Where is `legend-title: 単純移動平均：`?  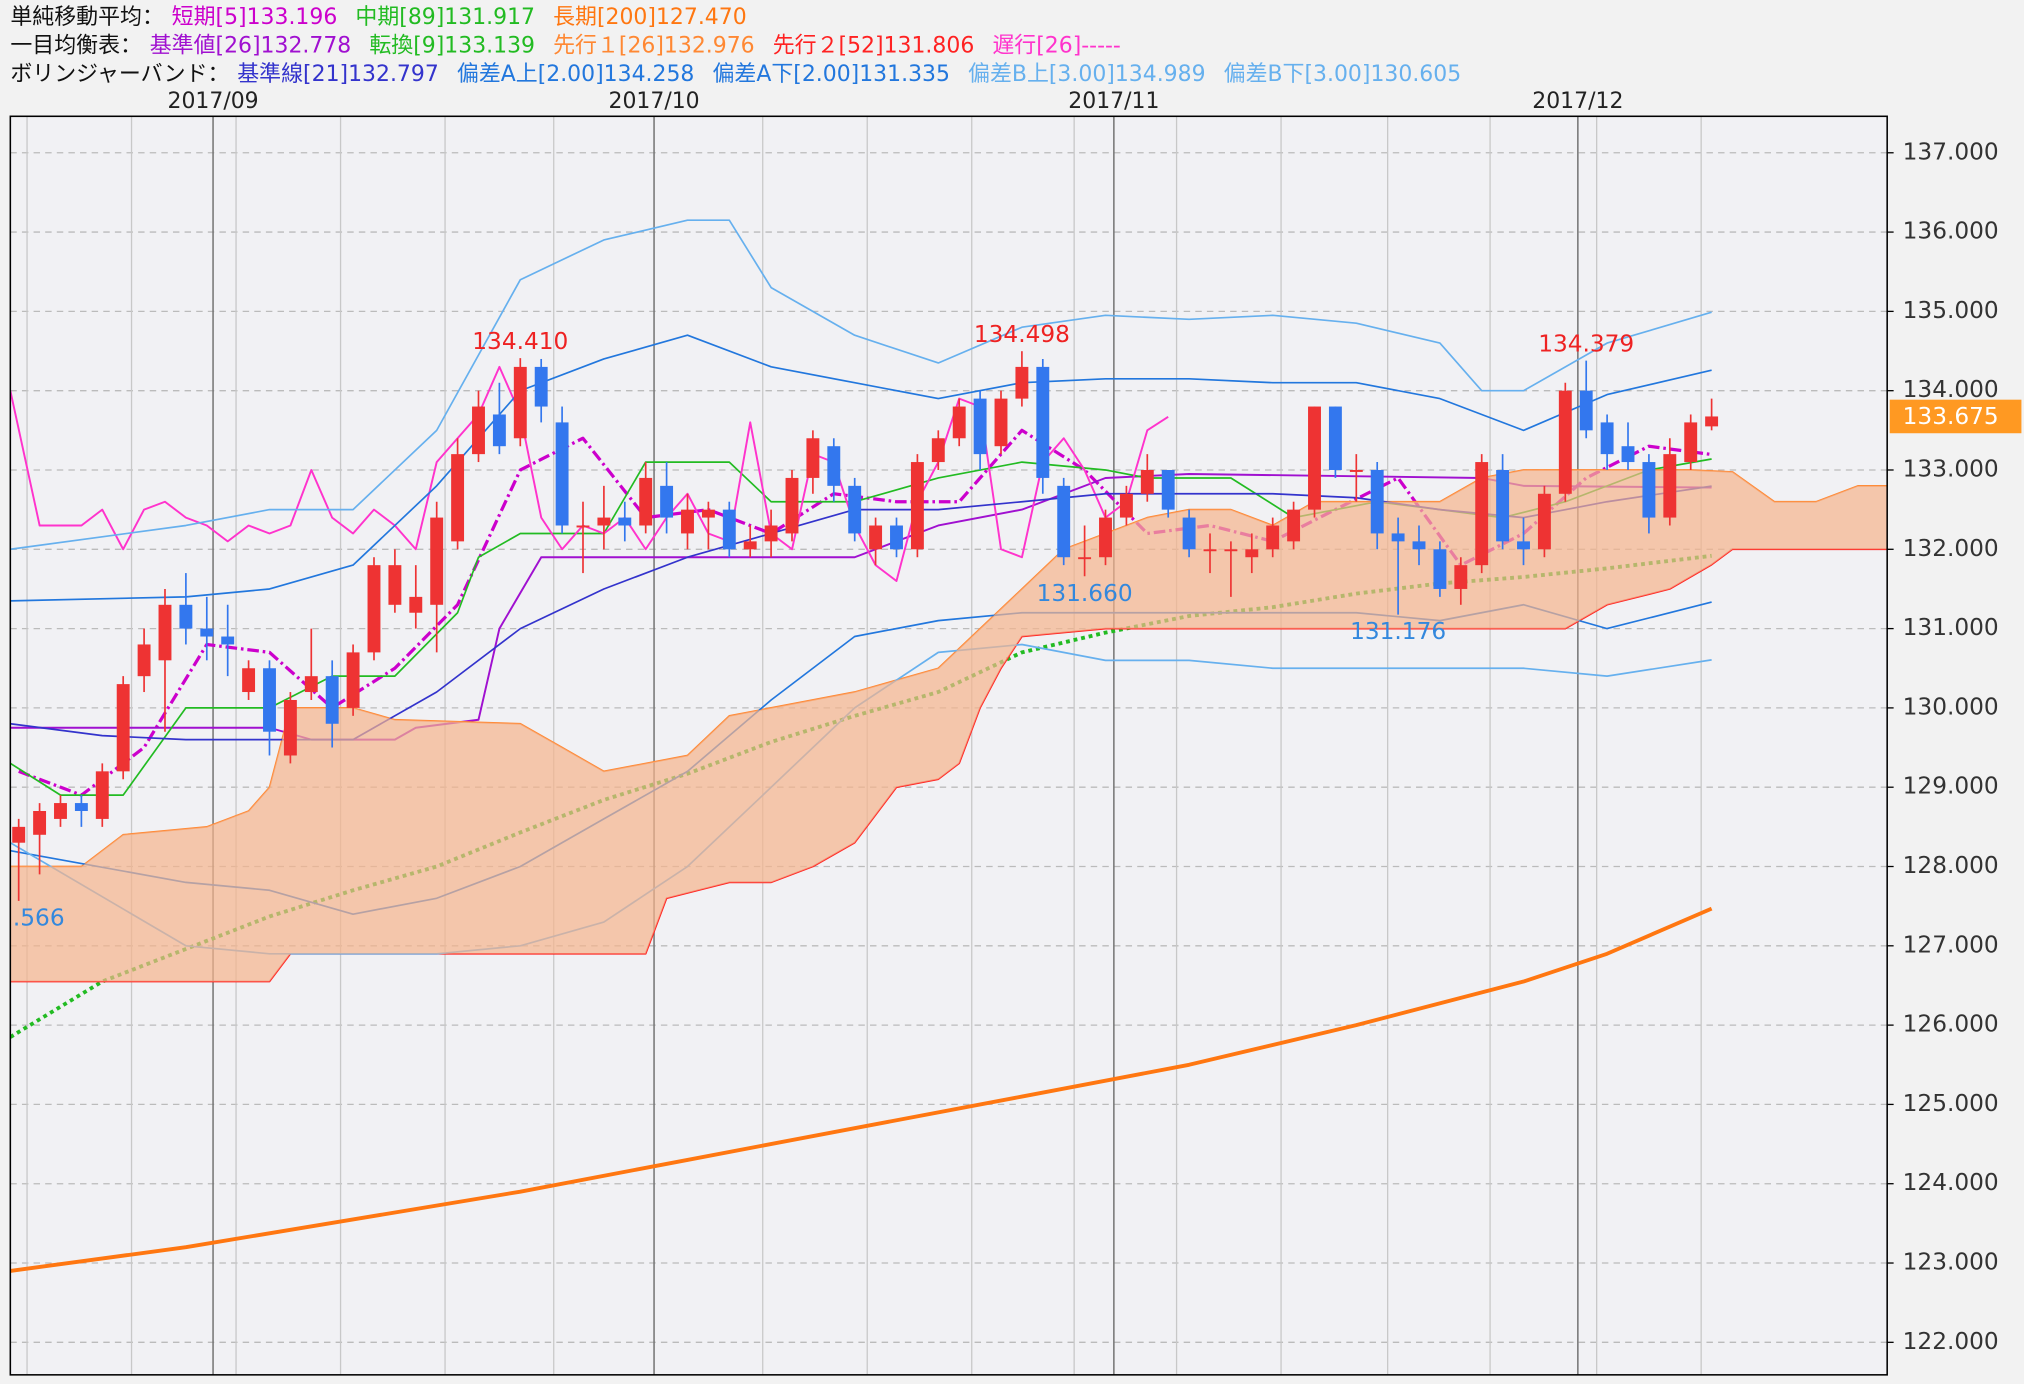 legend-title: 単純移動平均： is located at coordinates (87, 17).